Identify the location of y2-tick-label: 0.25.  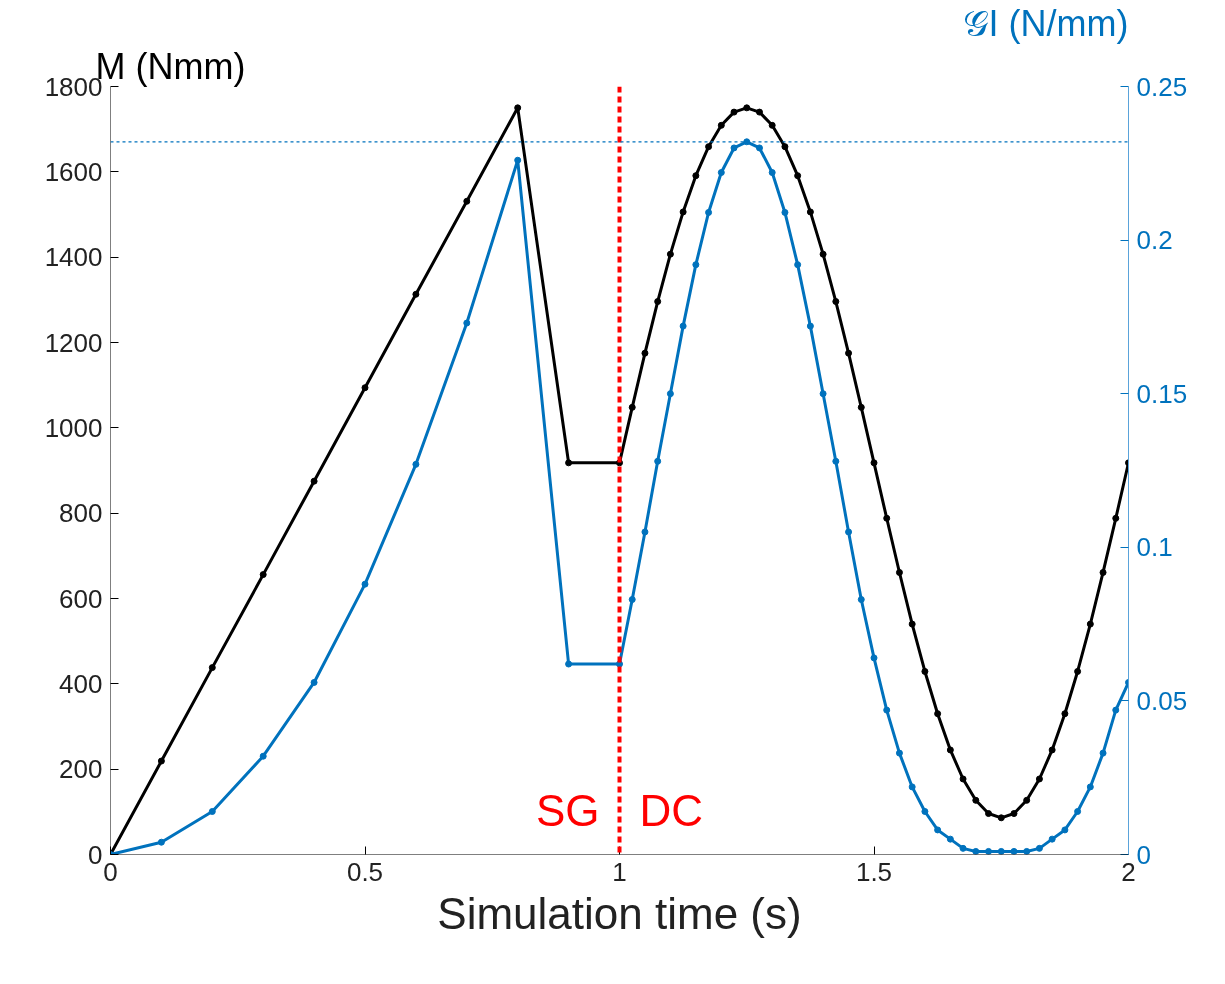
(1162, 86).